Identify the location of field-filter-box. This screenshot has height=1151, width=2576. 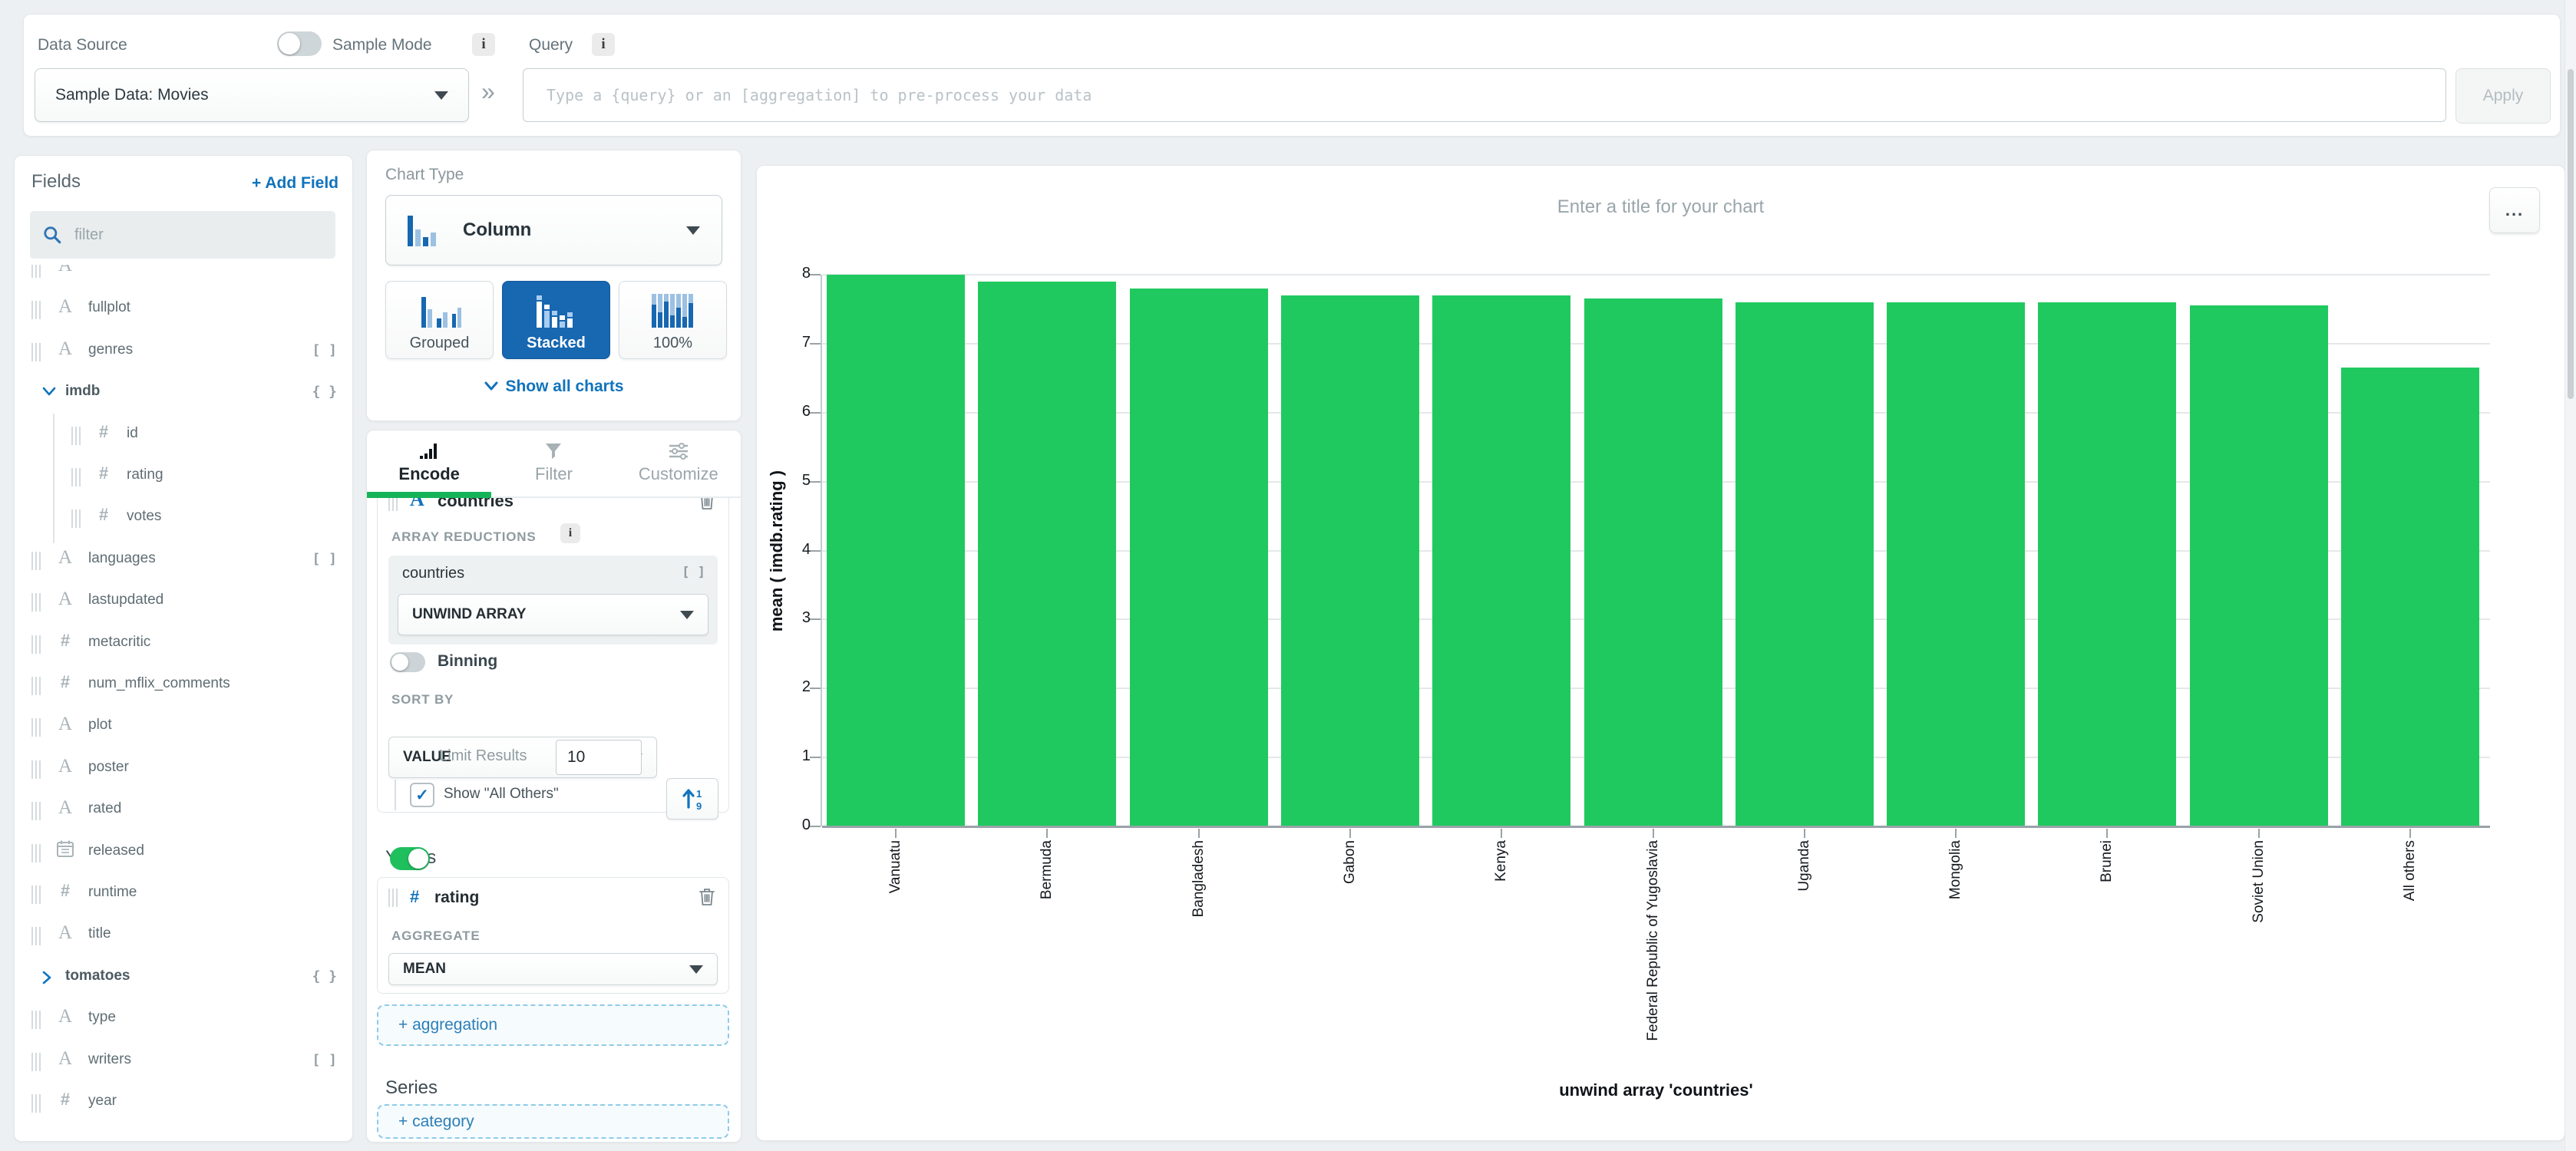
(182, 235).